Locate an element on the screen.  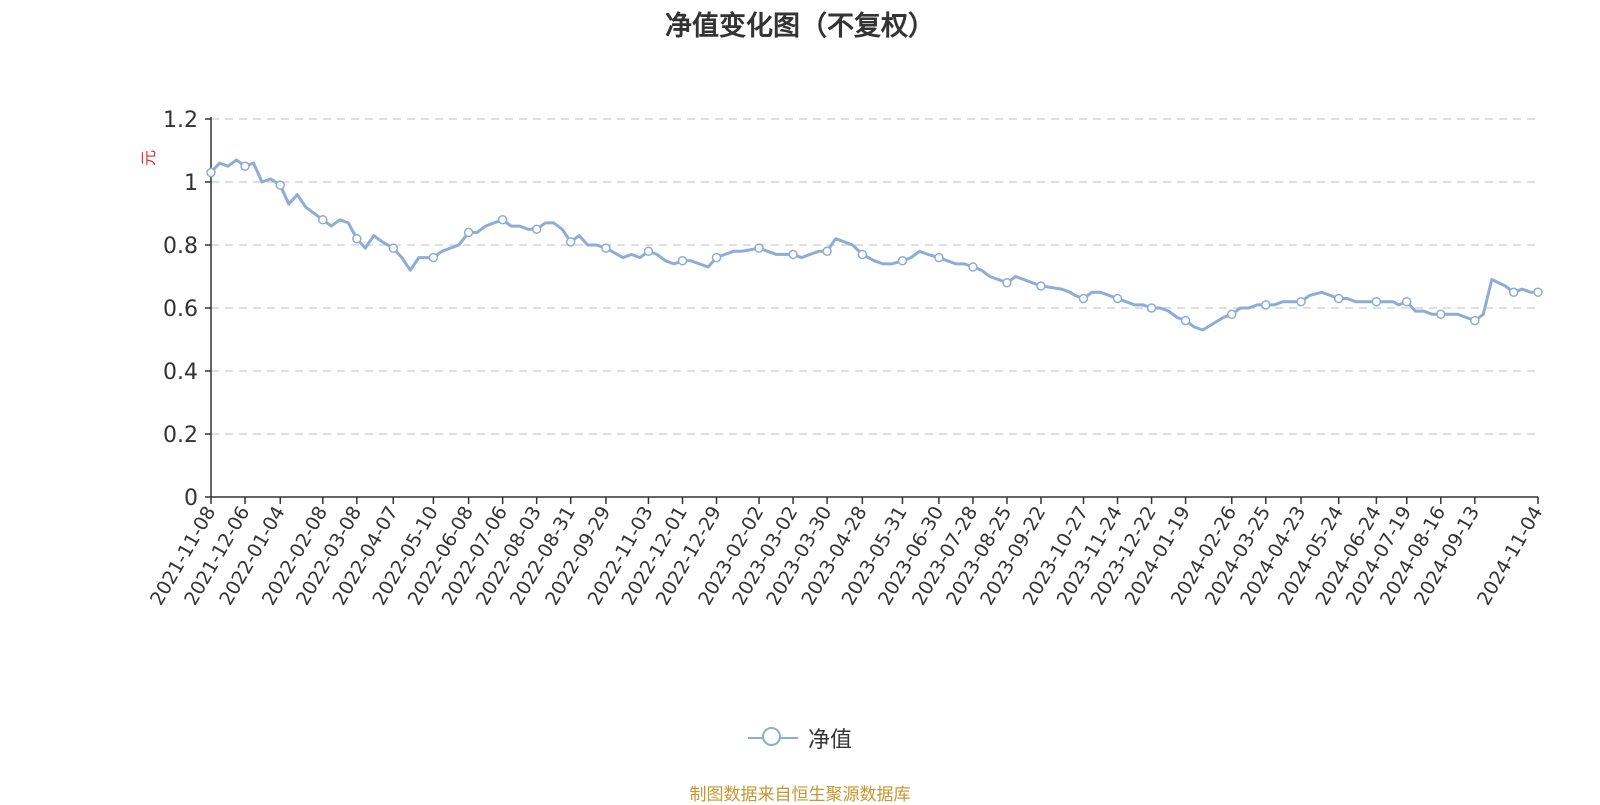
y-tick-labels: 0 0.2 0.4 0.6 0.8 1 1.2 is located at coordinates (180, 309).